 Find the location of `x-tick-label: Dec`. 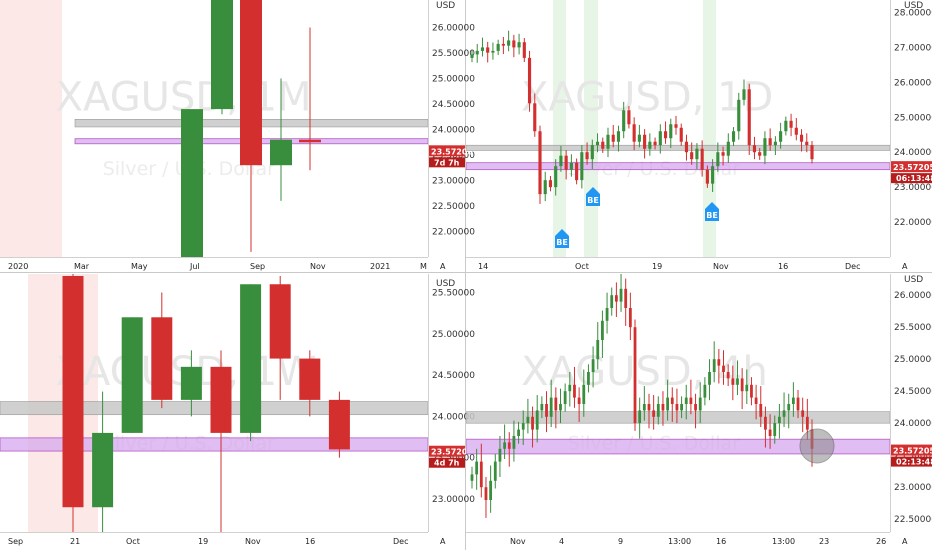

x-tick-label: Dec is located at coordinates (852, 266).